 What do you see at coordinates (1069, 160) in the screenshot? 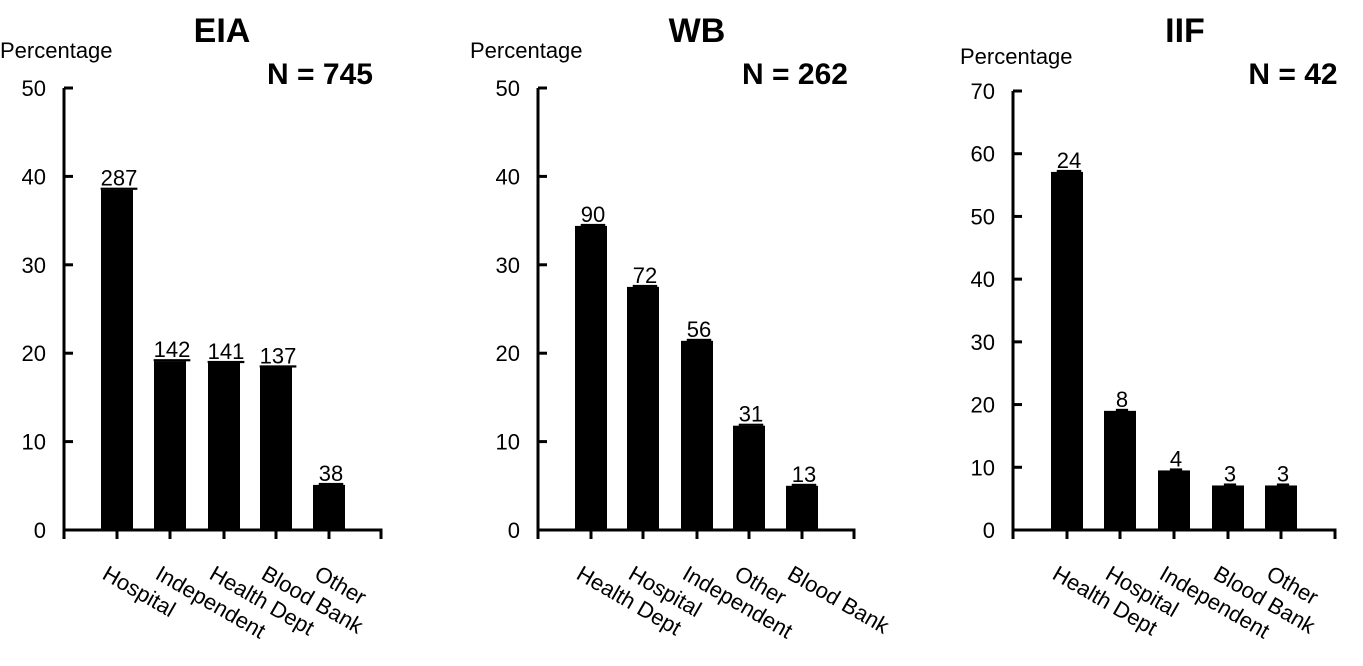
I see `data-label: 24` at bounding box center [1069, 160].